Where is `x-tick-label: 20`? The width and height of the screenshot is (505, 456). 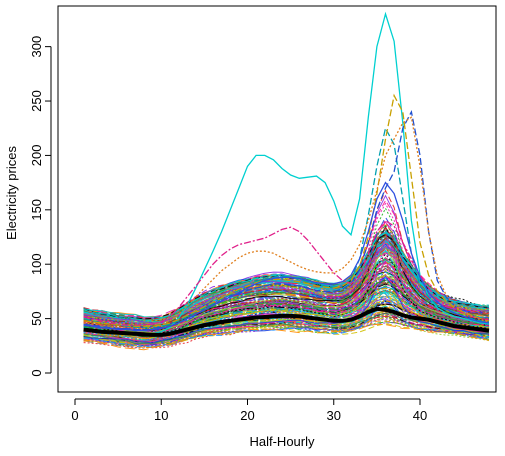 x-tick-label: 20 is located at coordinates (247, 415).